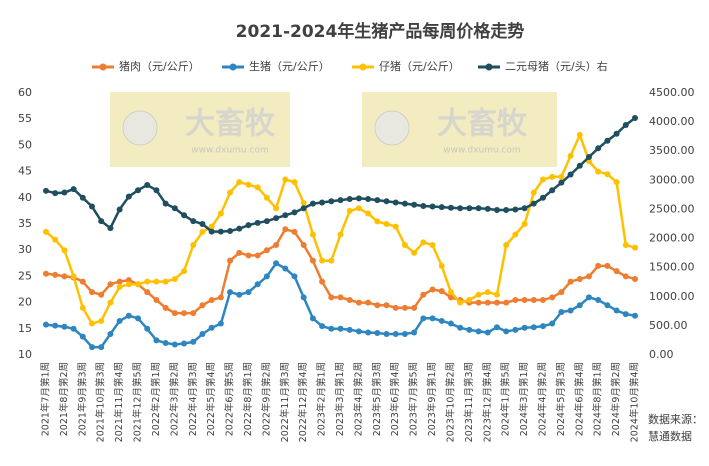  I want to click on y2-tick-label: 500.00, so click(668, 325).